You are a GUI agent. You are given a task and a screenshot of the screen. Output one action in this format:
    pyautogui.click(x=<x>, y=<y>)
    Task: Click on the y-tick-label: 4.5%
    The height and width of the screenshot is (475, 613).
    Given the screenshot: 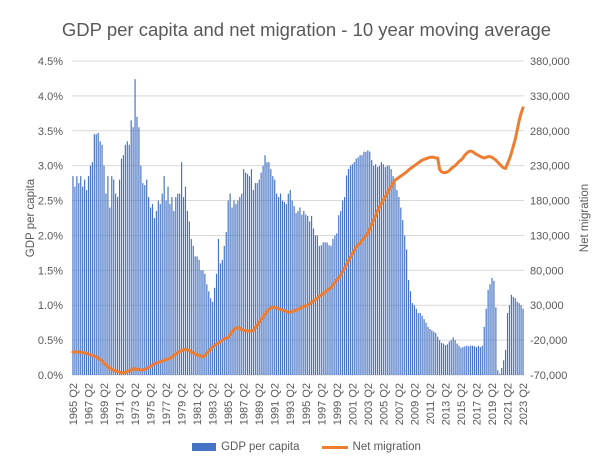 What is the action you would take?
    pyautogui.click(x=50, y=62)
    